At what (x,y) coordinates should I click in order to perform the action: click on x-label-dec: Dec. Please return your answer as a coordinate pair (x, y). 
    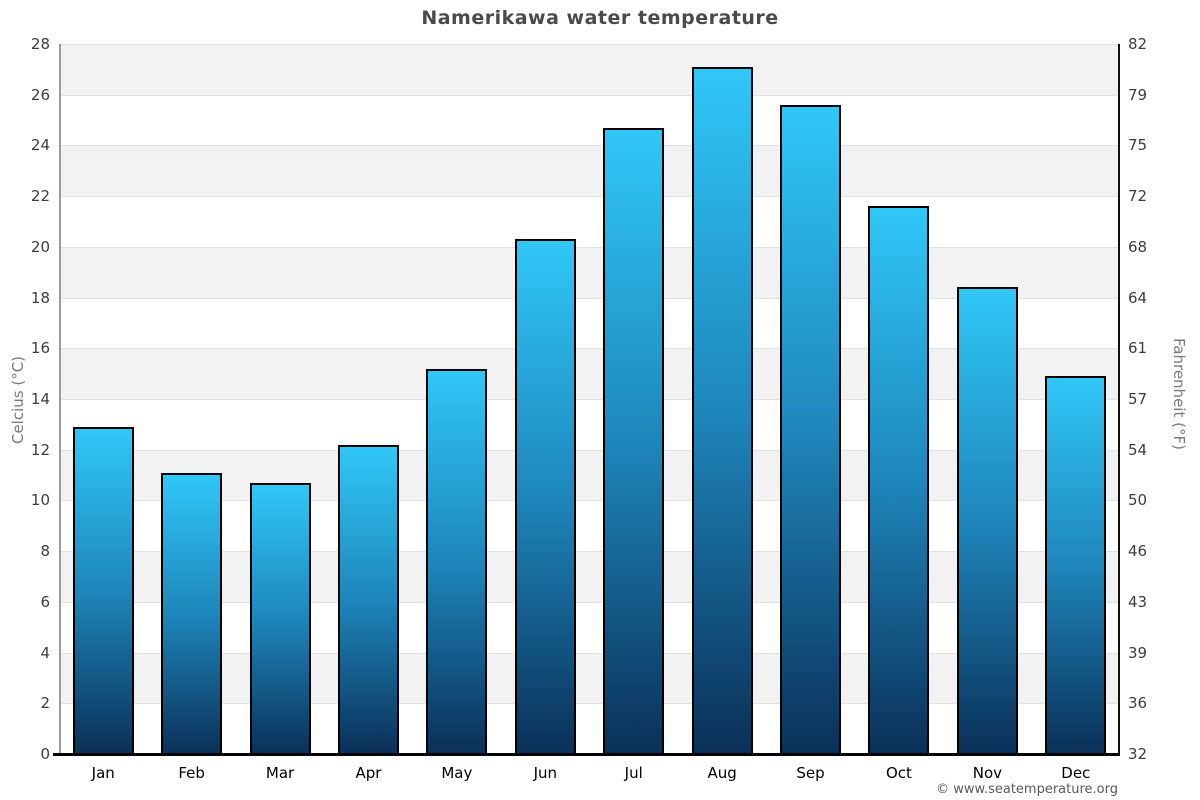
    Looking at the image, I should click on (1076, 773).